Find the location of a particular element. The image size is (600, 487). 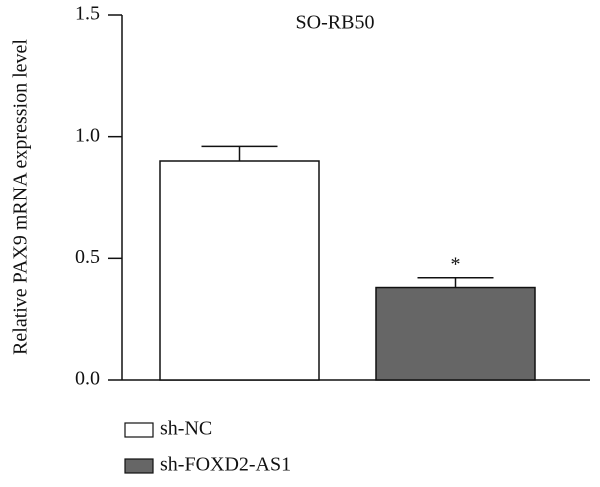

y-tick-label: 0.5 is located at coordinates (87, 257).